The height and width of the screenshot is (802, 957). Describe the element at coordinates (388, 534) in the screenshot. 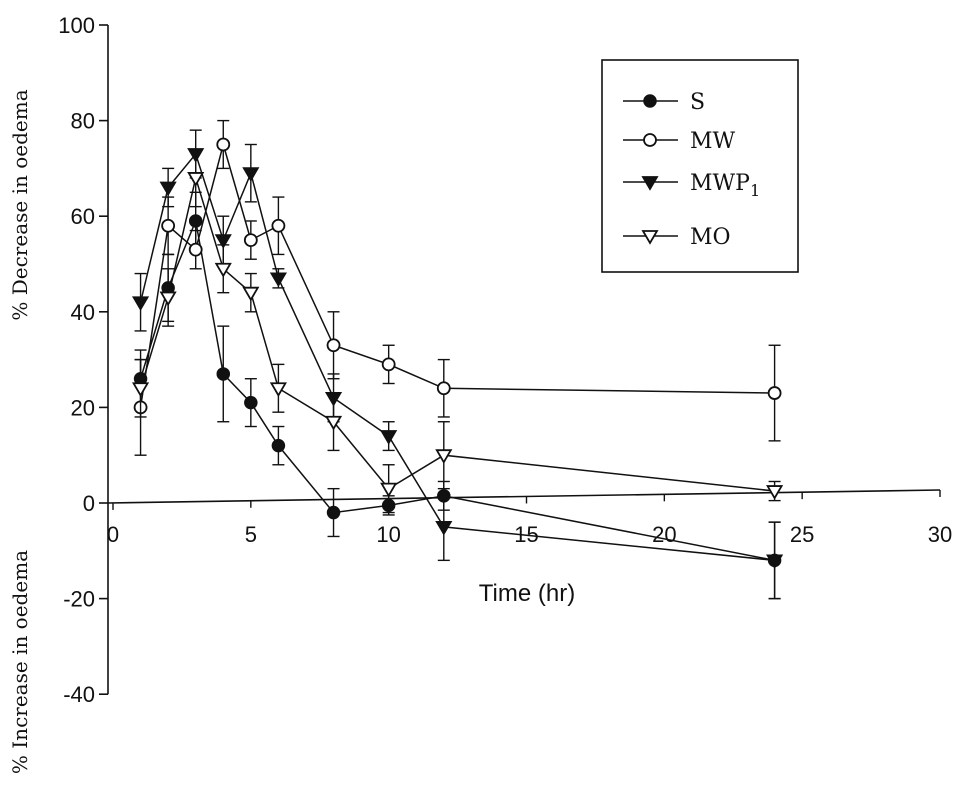

I see `x-tick-label: 10` at that location.